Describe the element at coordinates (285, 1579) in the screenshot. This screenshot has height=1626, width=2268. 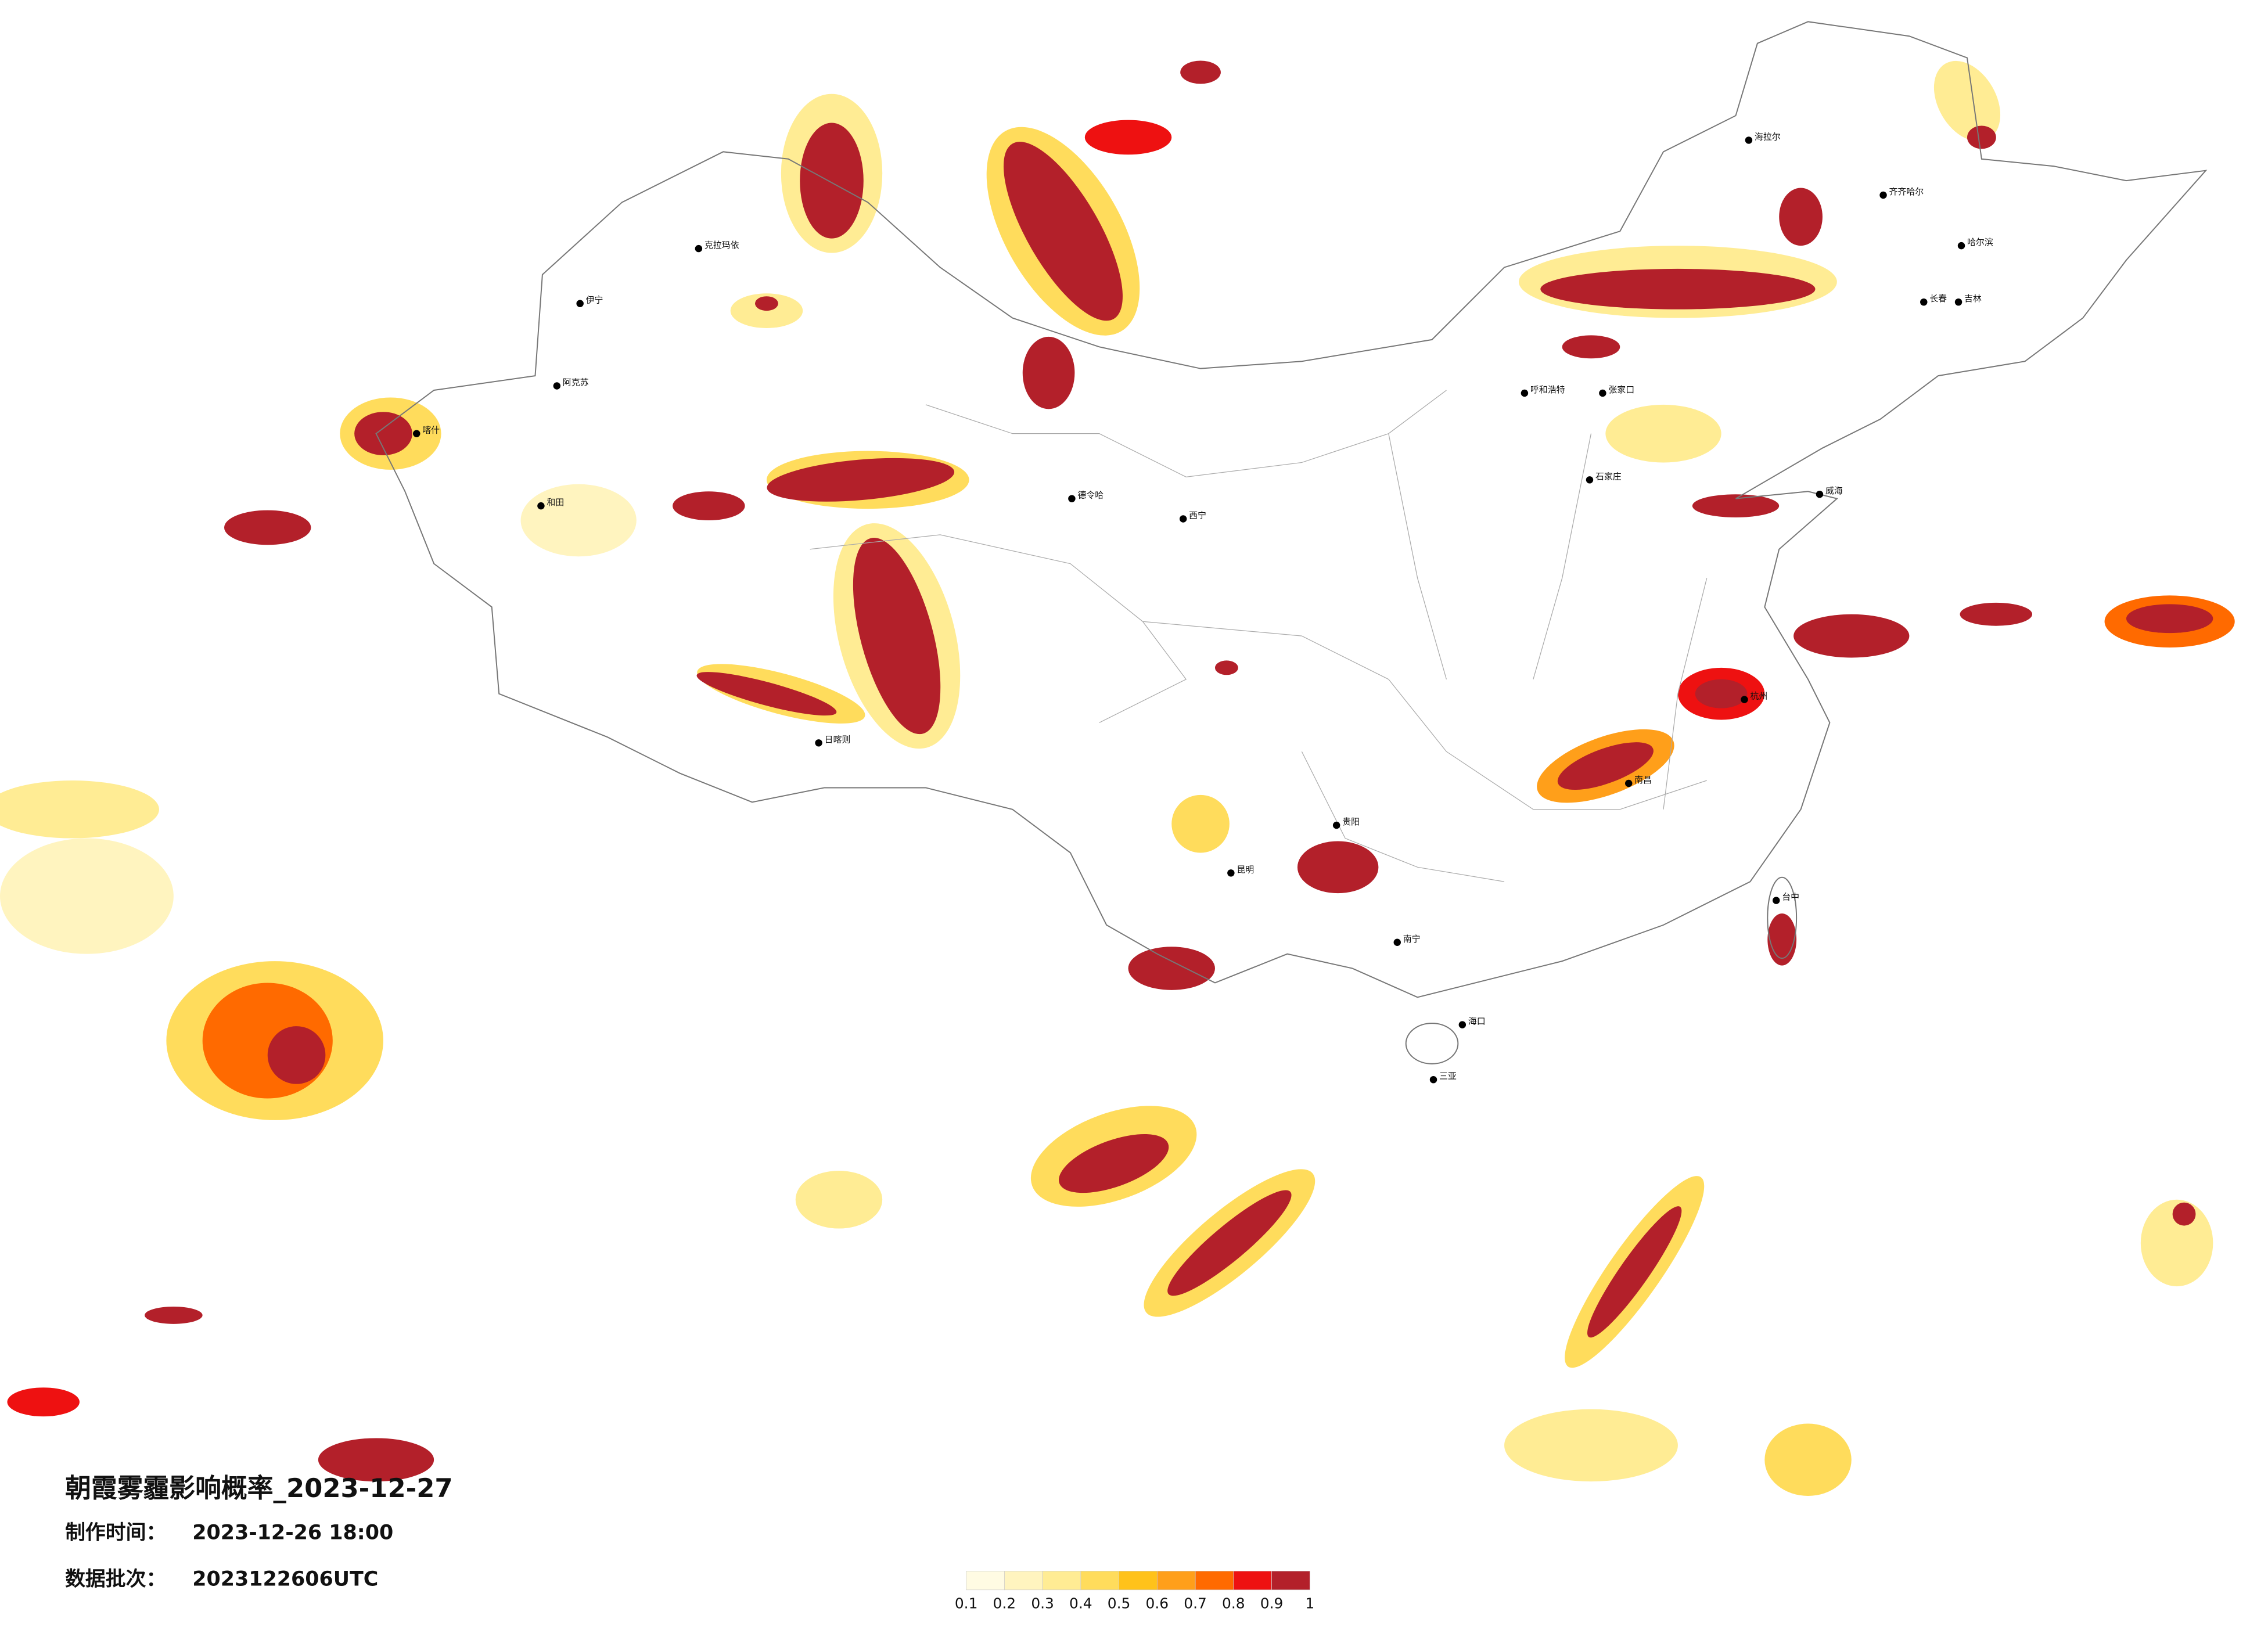
I see `data-batch: 2023122606UTC` at that location.